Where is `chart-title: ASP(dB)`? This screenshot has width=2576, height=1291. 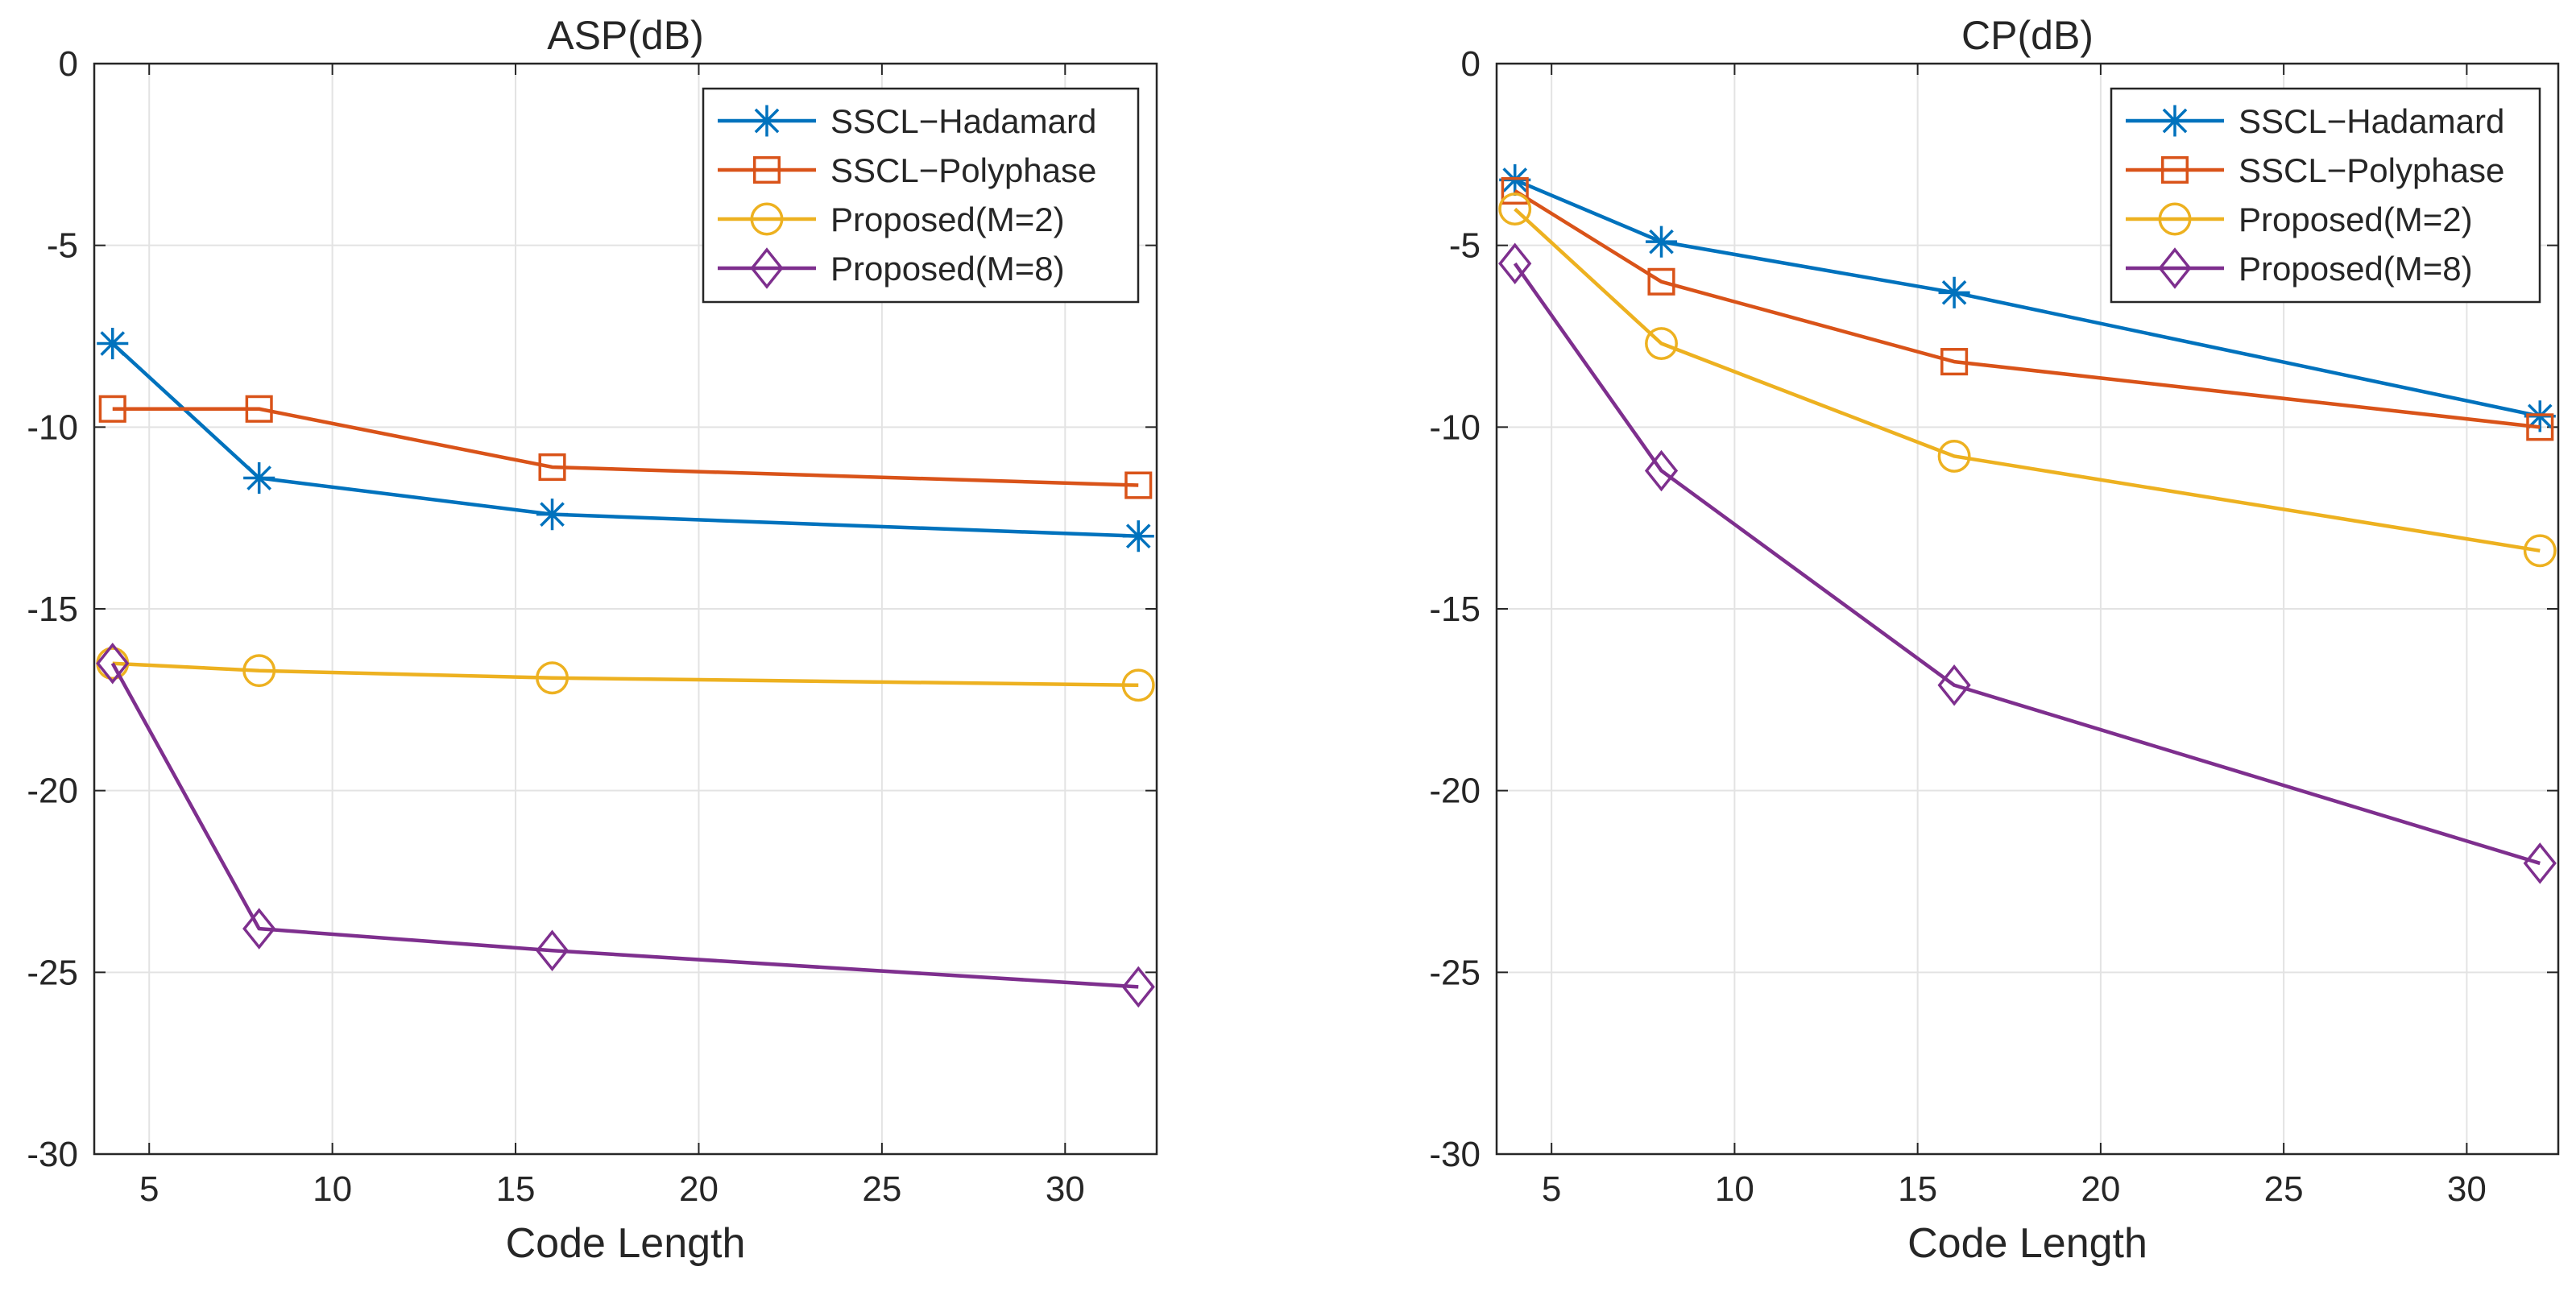 chart-title: ASP(dB) is located at coordinates (625, 35).